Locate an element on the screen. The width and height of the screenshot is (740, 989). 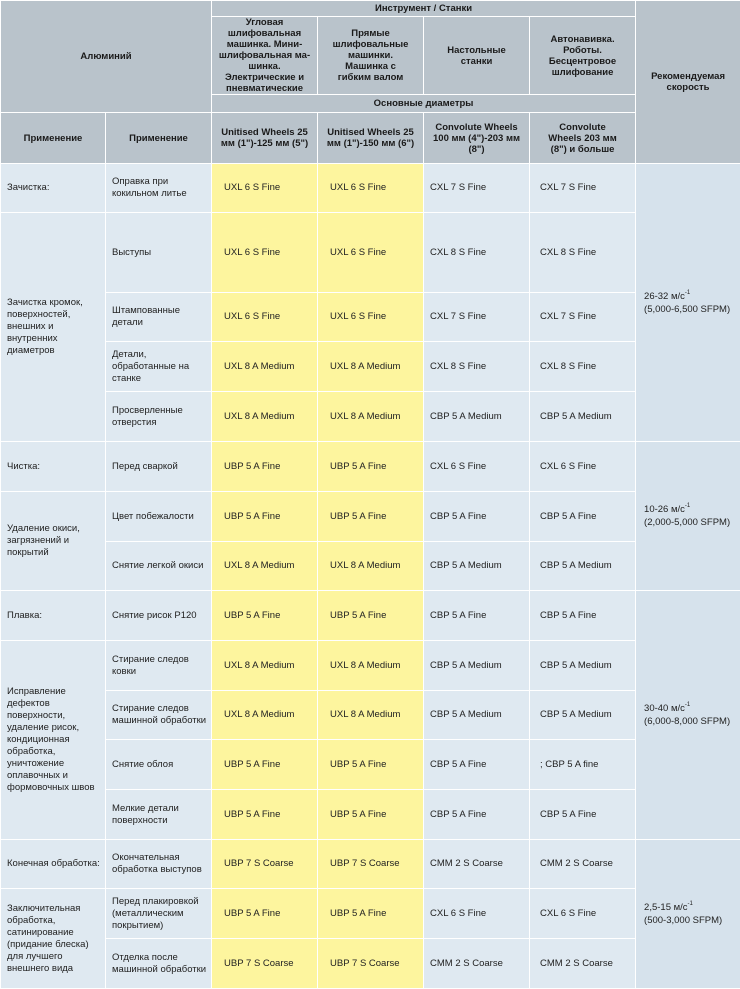
speed-value: 2,5-15 м/с is located at coordinates (666, 907).